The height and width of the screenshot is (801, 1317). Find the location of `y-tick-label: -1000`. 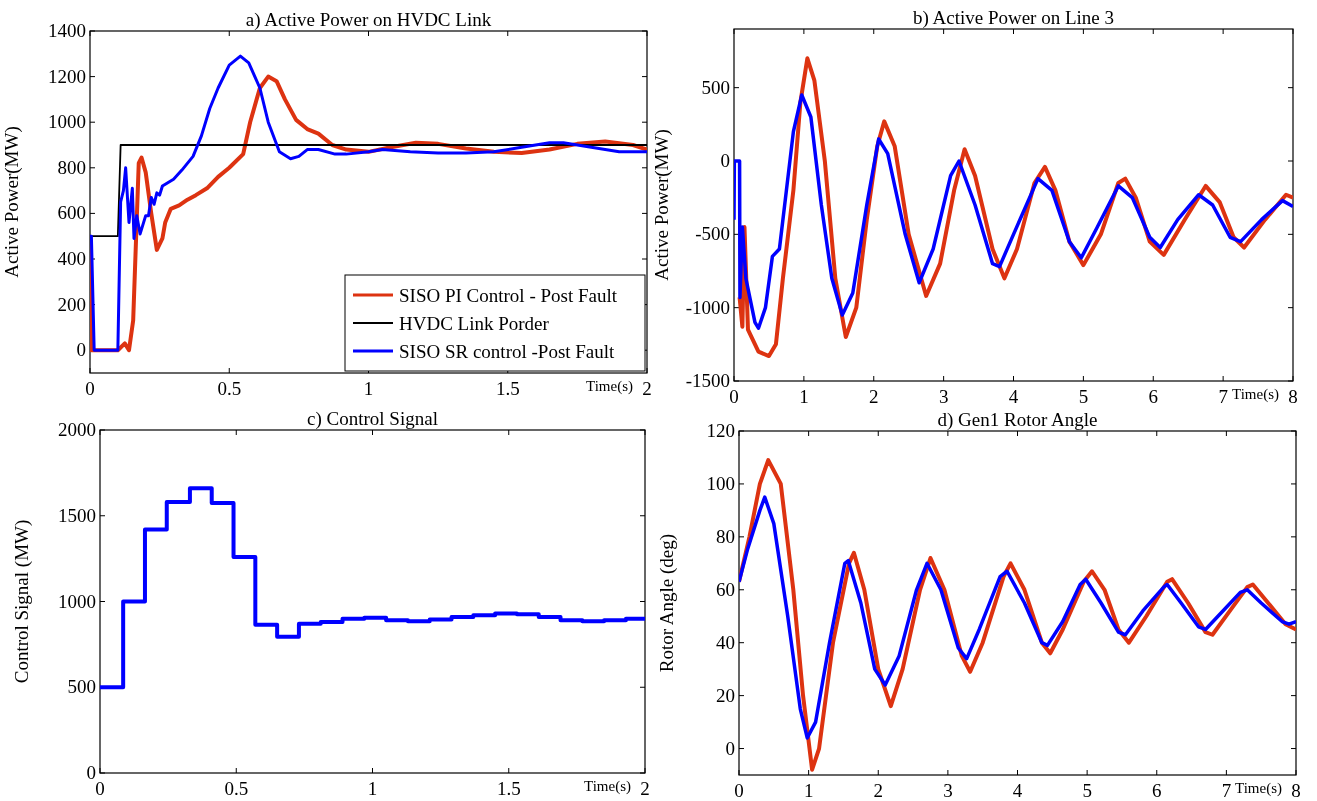

y-tick-label: -1000 is located at coordinates (707, 307).